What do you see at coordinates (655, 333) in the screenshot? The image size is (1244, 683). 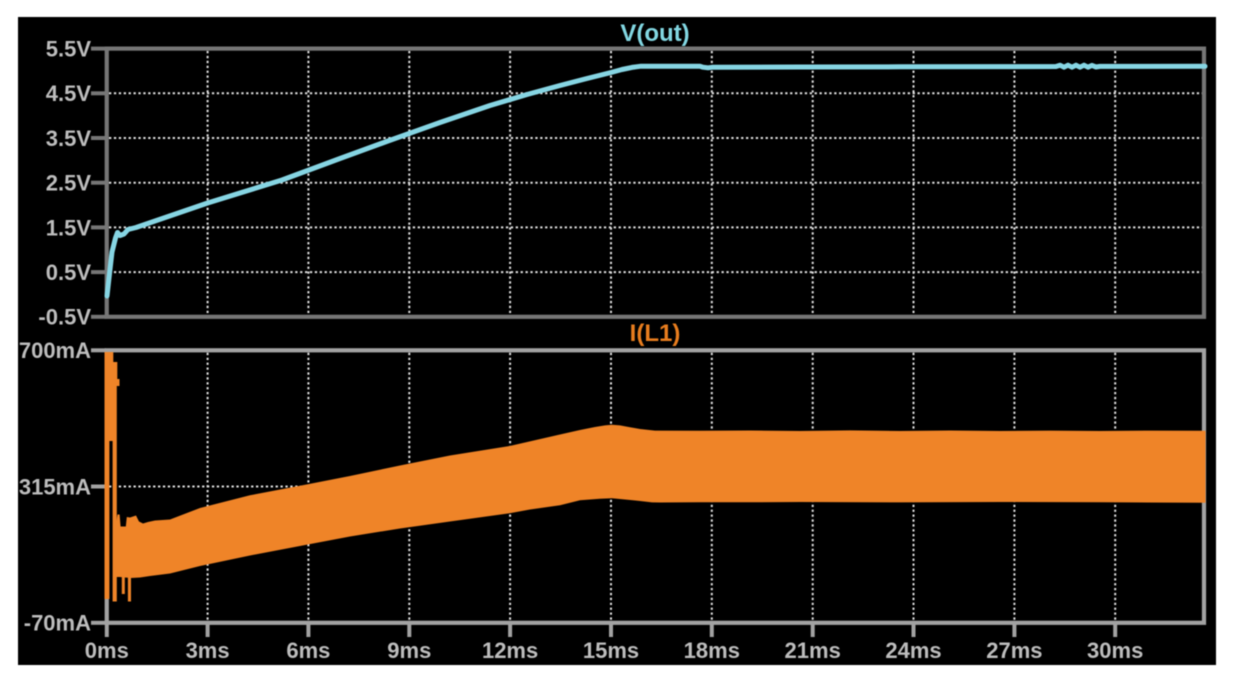 I see `svg-text: I(L1)` at bounding box center [655, 333].